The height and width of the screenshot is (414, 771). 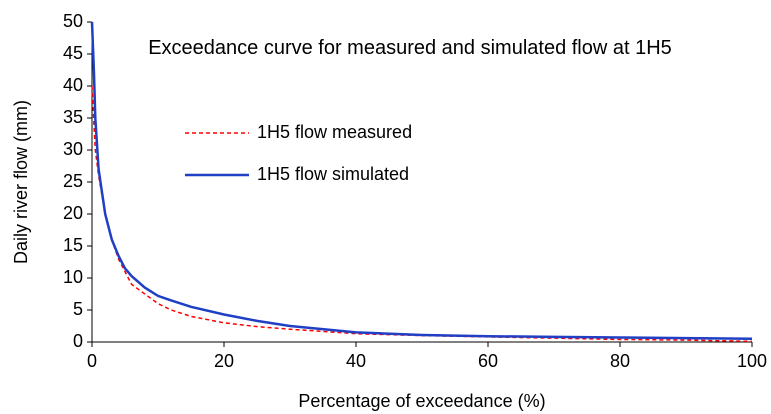 I want to click on x-tick-label: 80, so click(x=620, y=361).